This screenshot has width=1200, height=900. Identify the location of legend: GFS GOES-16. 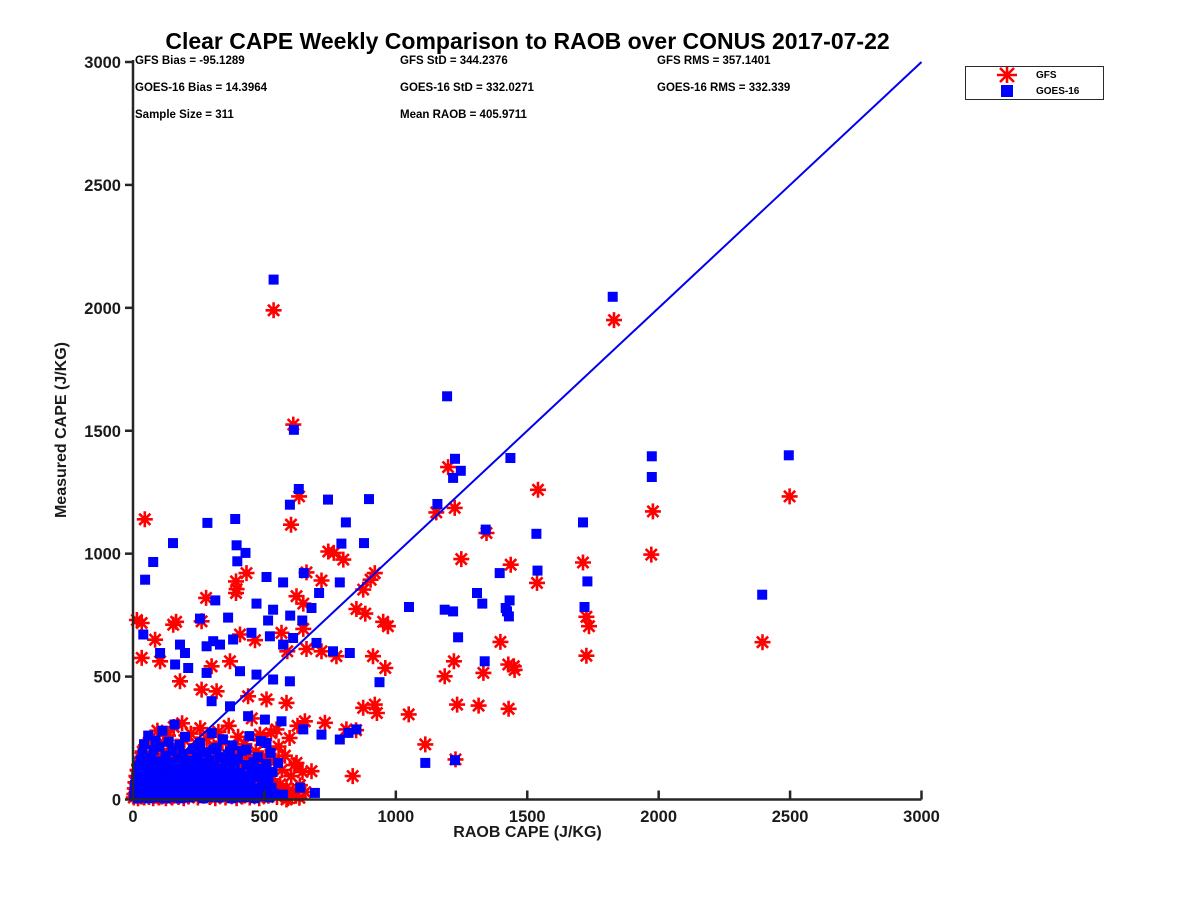
(1034, 83).